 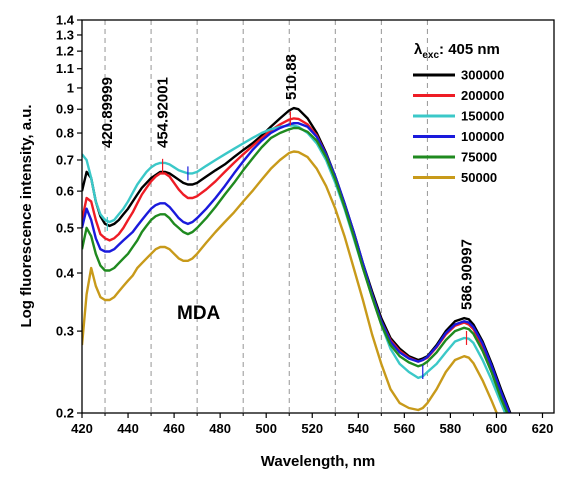 I want to click on mda-annotation: MDA, so click(x=199, y=313).